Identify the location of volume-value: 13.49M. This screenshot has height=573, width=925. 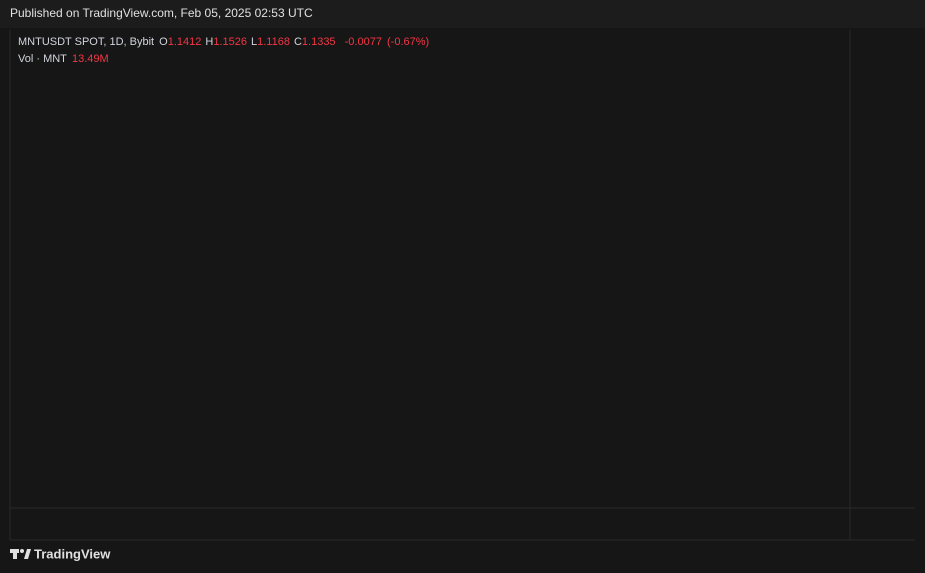
(90, 59).